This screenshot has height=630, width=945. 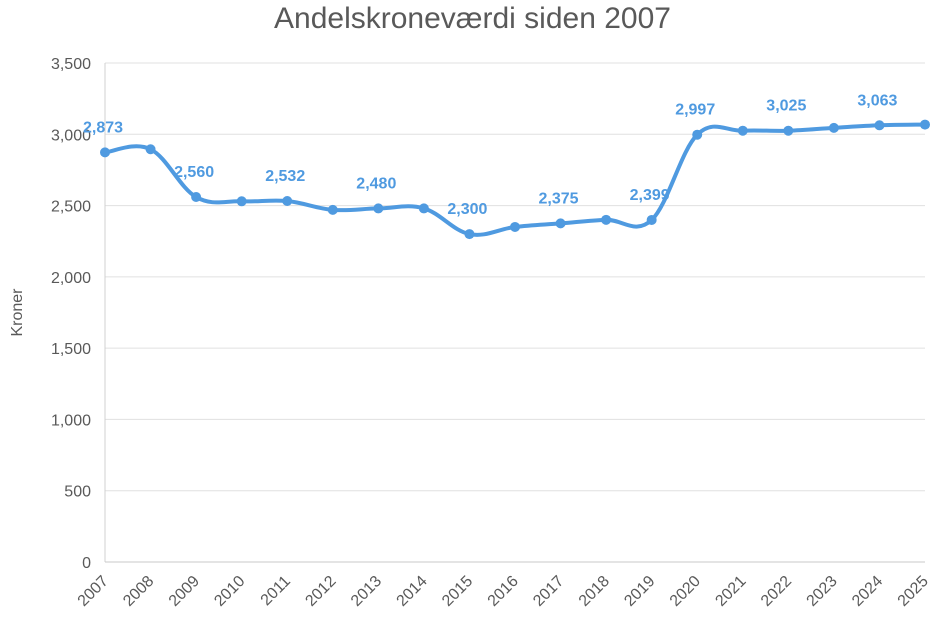 I want to click on x-tick-label: 2008, so click(x=138, y=591).